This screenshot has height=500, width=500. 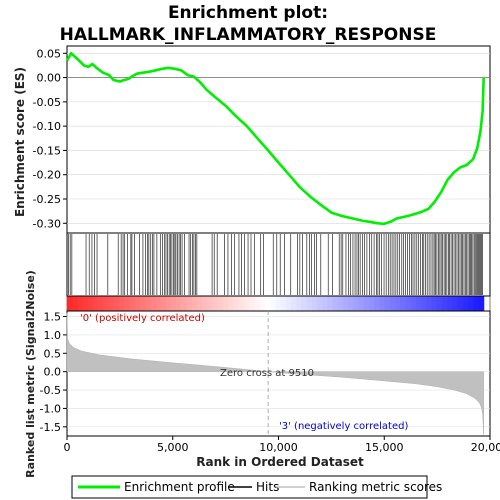 What do you see at coordinates (50, 390) in the screenshot?
I see `metric-tick-label: -0.5` at bounding box center [50, 390].